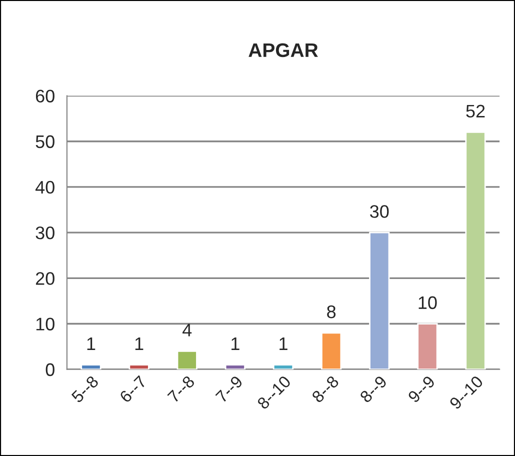  I want to click on chart-title: APGAR, so click(283, 50).